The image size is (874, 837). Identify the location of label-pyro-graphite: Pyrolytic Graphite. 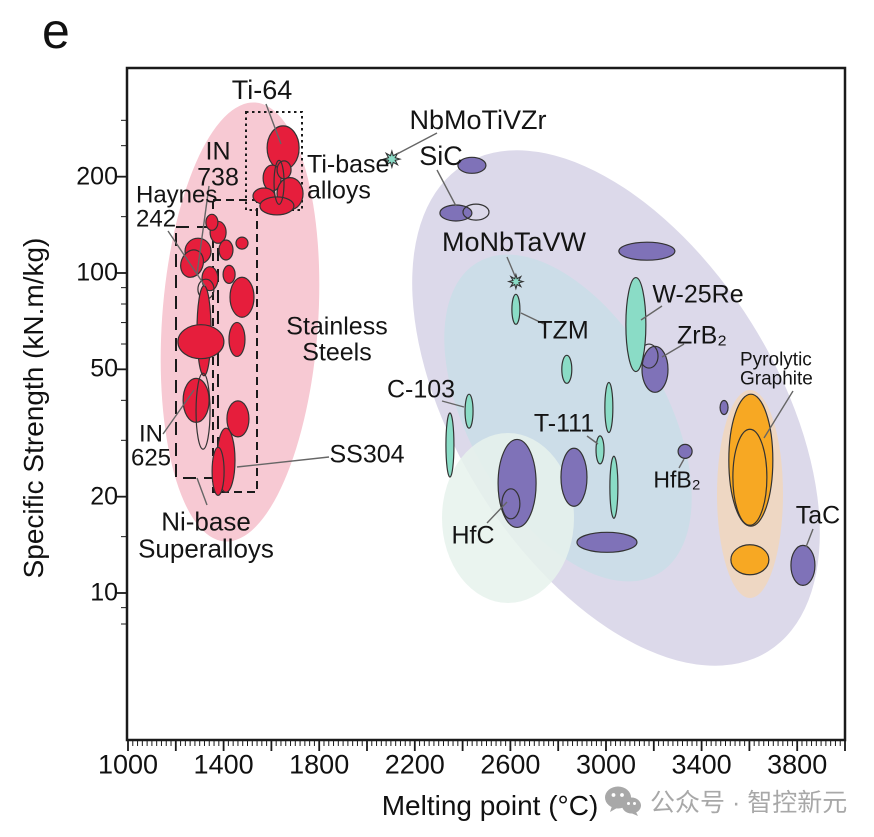
(776, 369).